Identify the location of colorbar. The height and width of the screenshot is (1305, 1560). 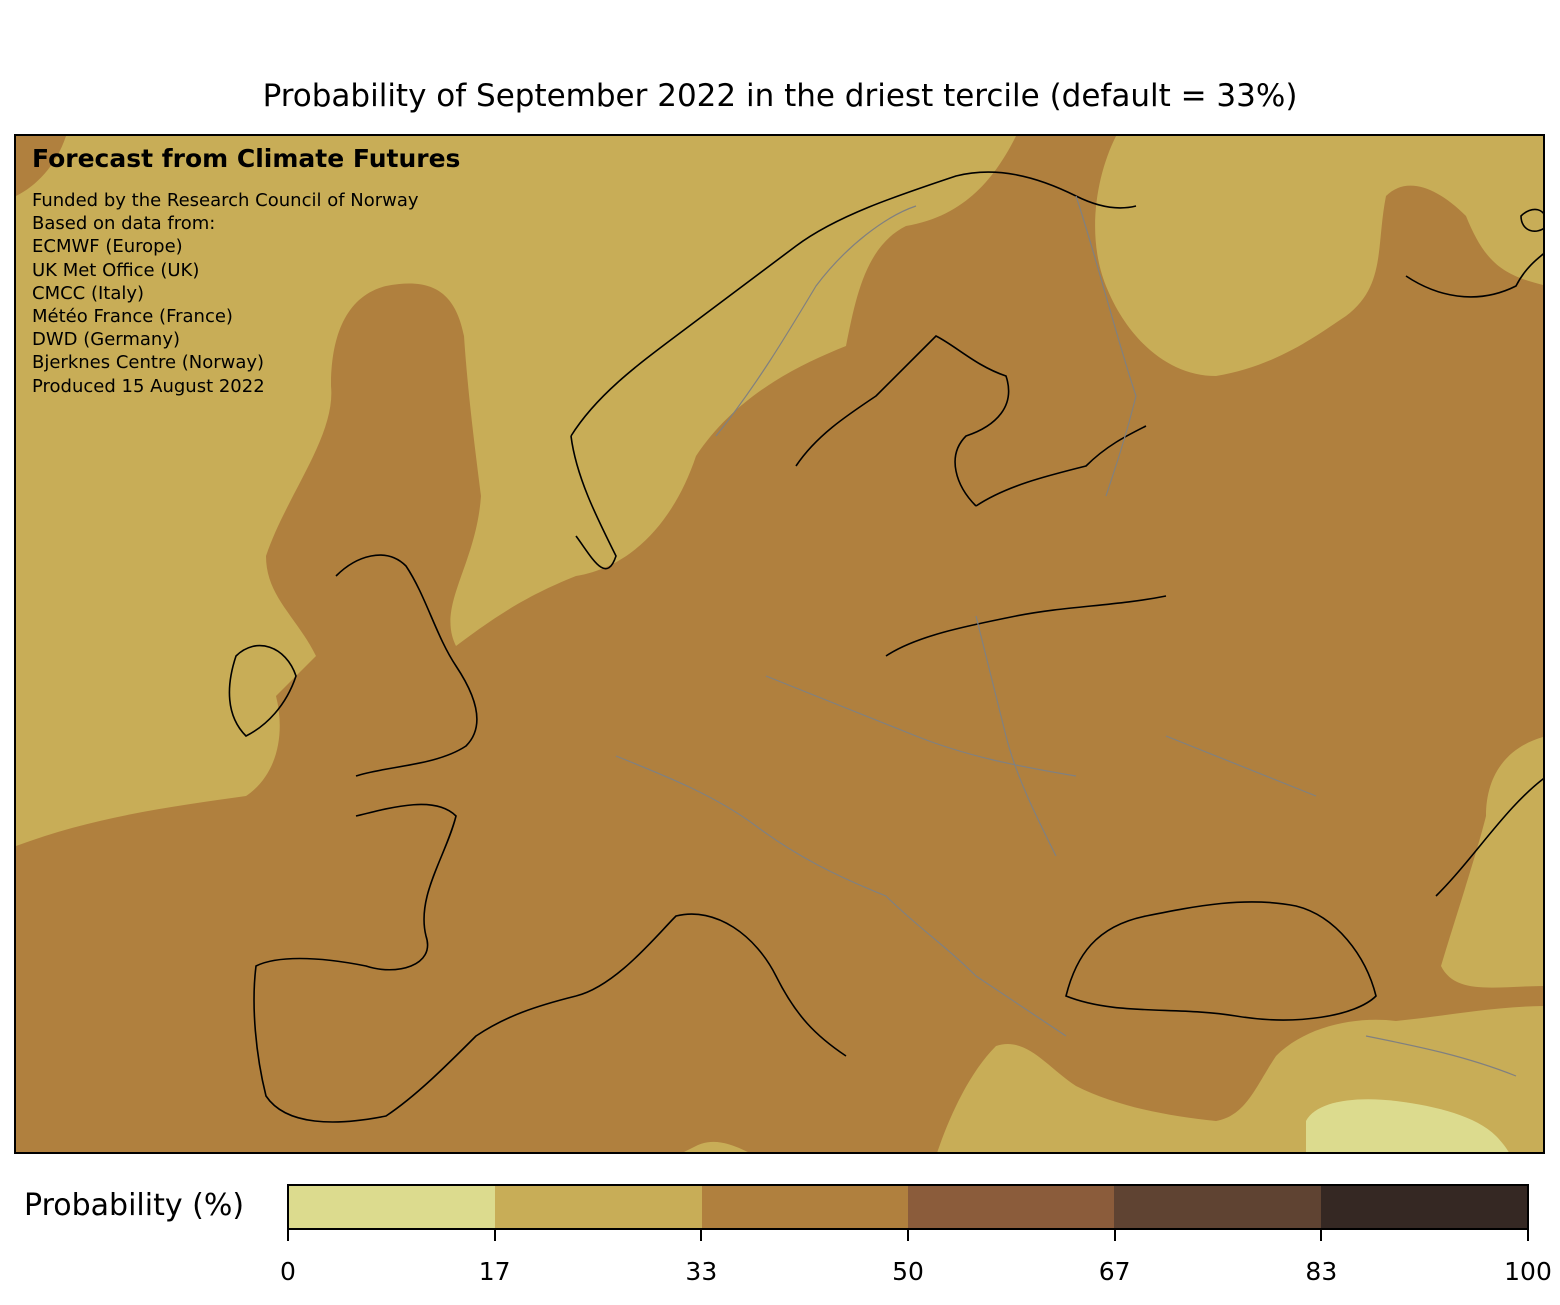
(908, 1207).